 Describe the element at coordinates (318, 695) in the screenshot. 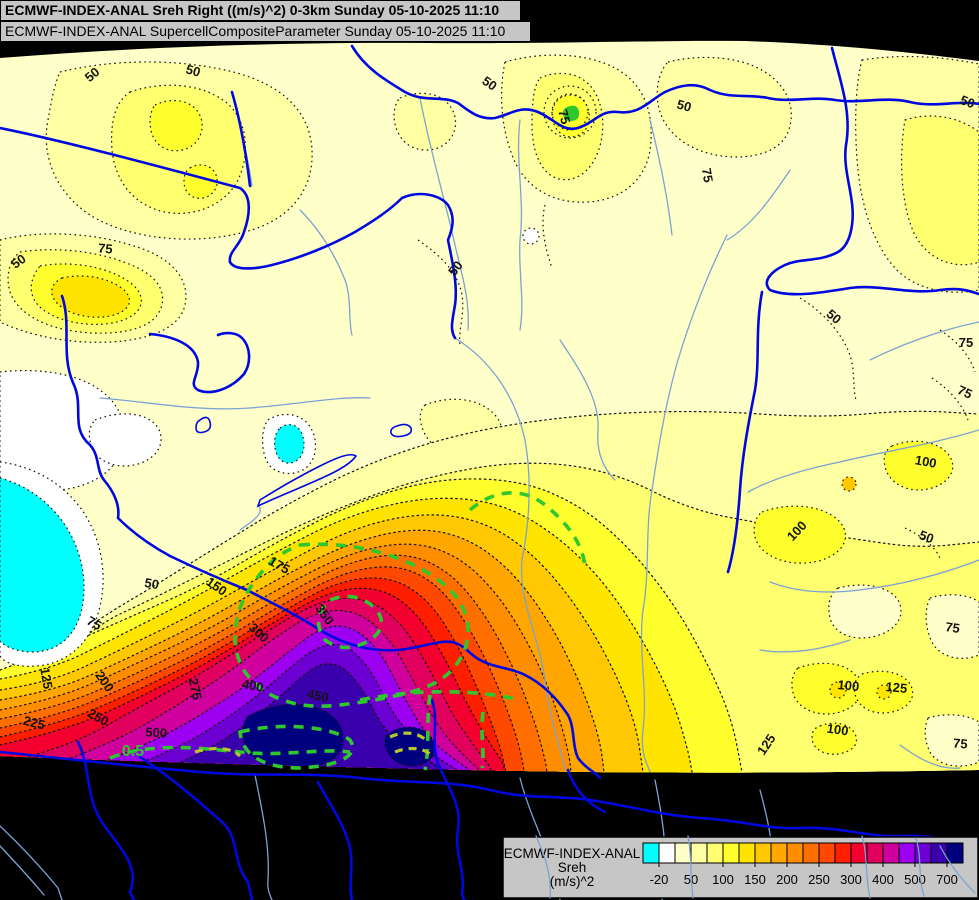

I see `contour-label: 450` at that location.